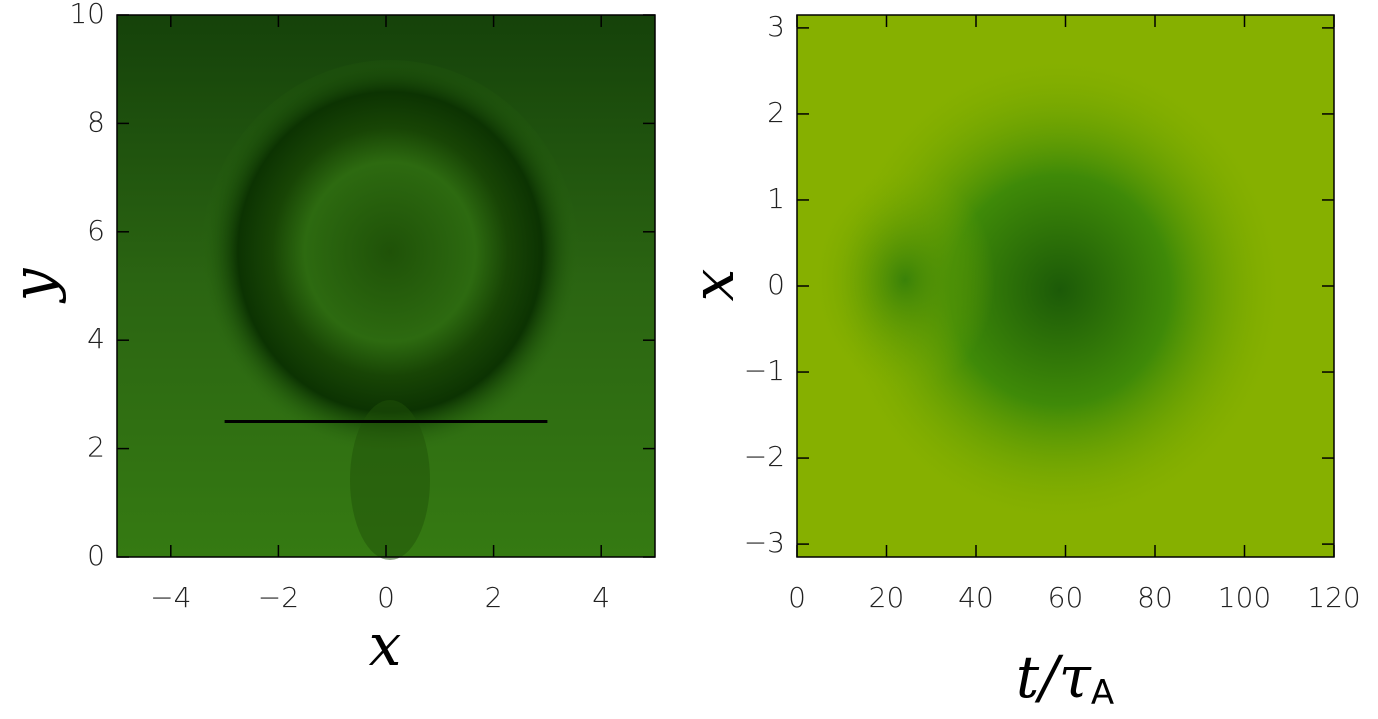  Describe the element at coordinates (1333, 597) in the screenshot. I see `x-tick-label: 120` at that location.